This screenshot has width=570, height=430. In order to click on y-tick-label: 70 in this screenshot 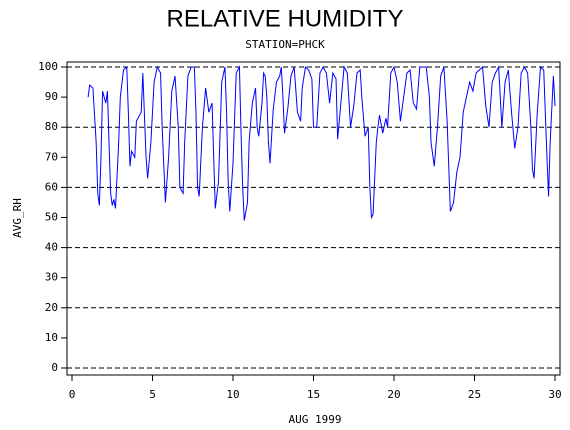, I will do `click(51, 156)`.